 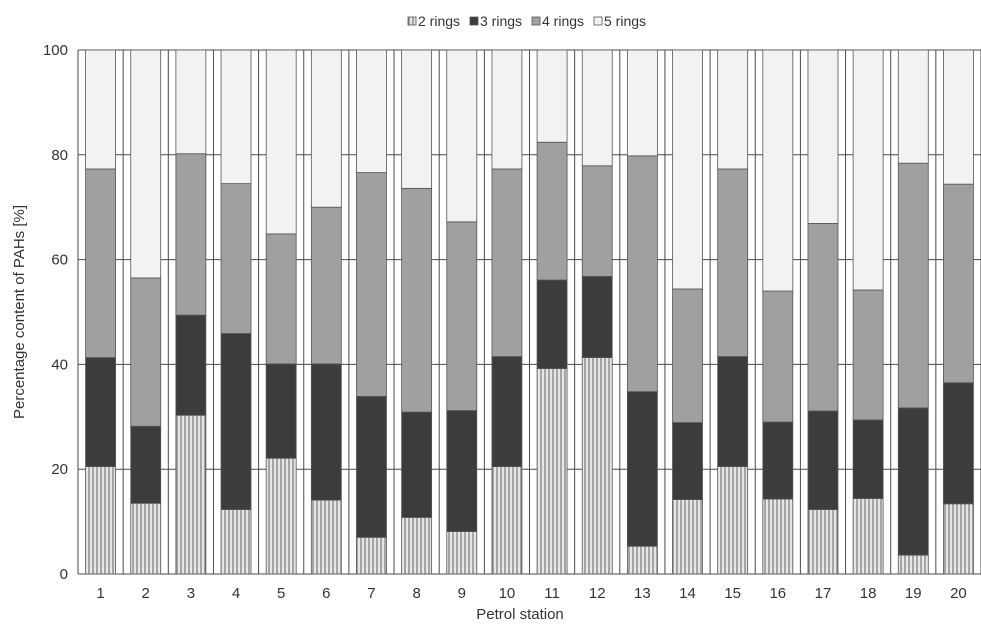 What do you see at coordinates (501, 21) in the screenshot?
I see `legend-label-3-rings: 3 rings` at bounding box center [501, 21].